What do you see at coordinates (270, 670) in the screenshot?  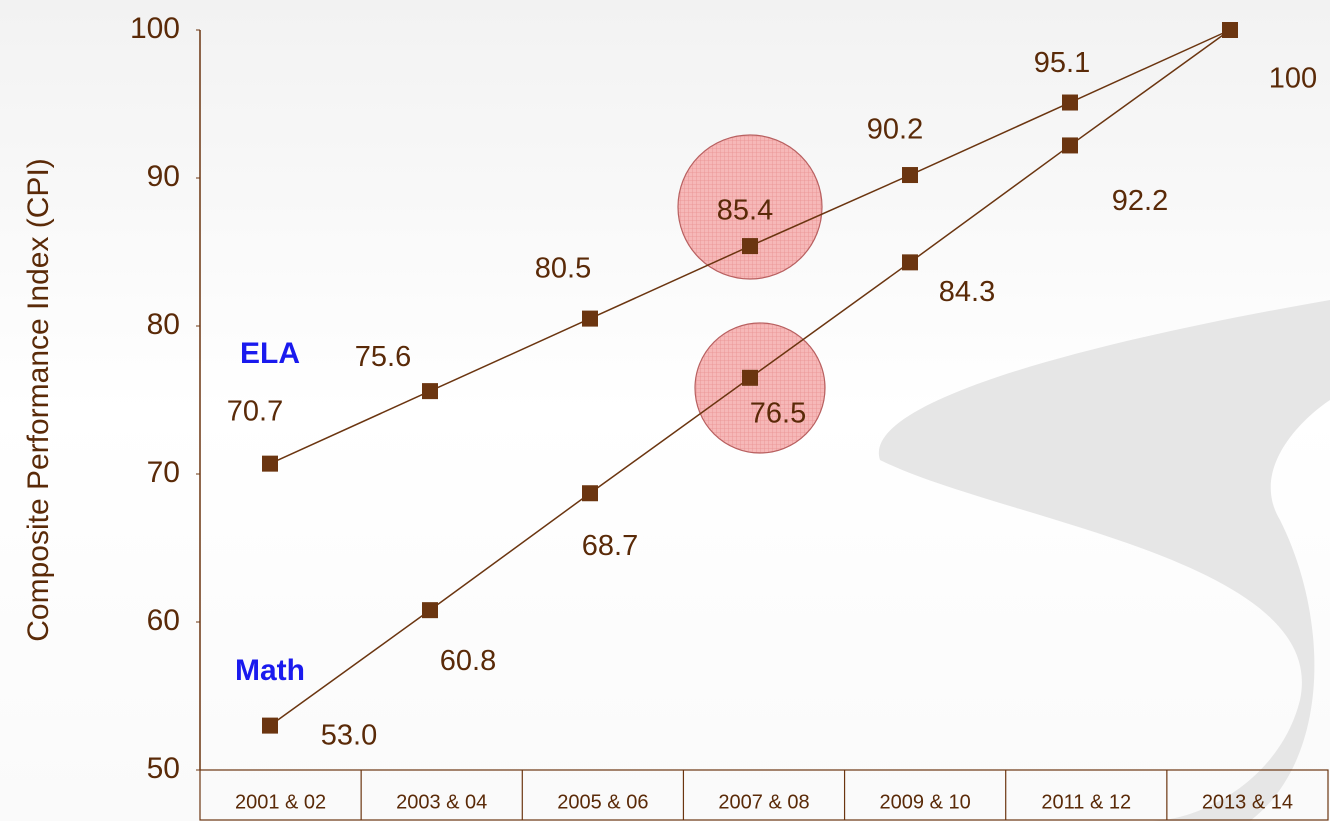 I see `series-label: Math` at bounding box center [270, 670].